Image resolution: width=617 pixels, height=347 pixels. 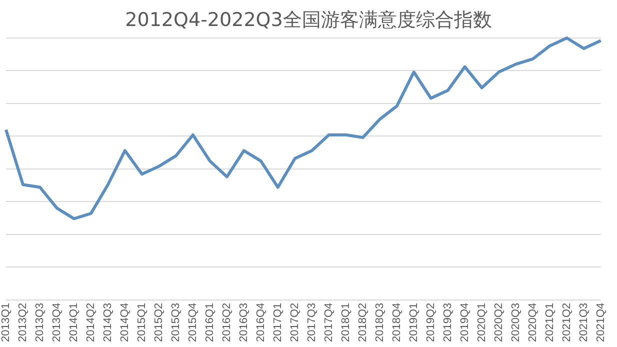 I want to click on x-tick-label: 2021Q1, so click(x=550, y=322).